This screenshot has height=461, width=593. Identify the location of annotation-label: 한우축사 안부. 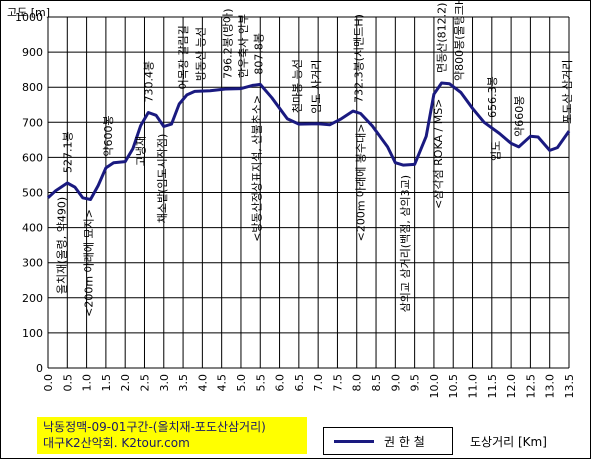
(243, 46).